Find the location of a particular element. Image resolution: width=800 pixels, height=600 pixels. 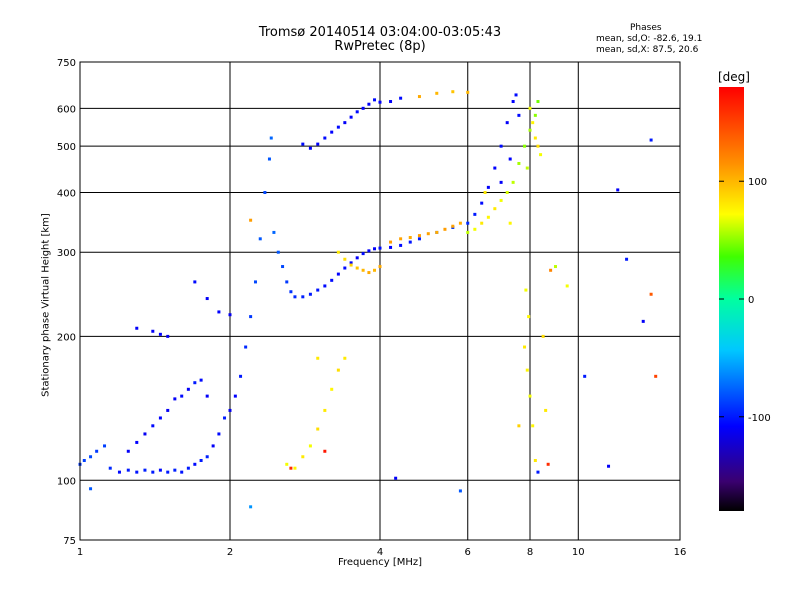

x-tick-label: 1 is located at coordinates (80, 552).